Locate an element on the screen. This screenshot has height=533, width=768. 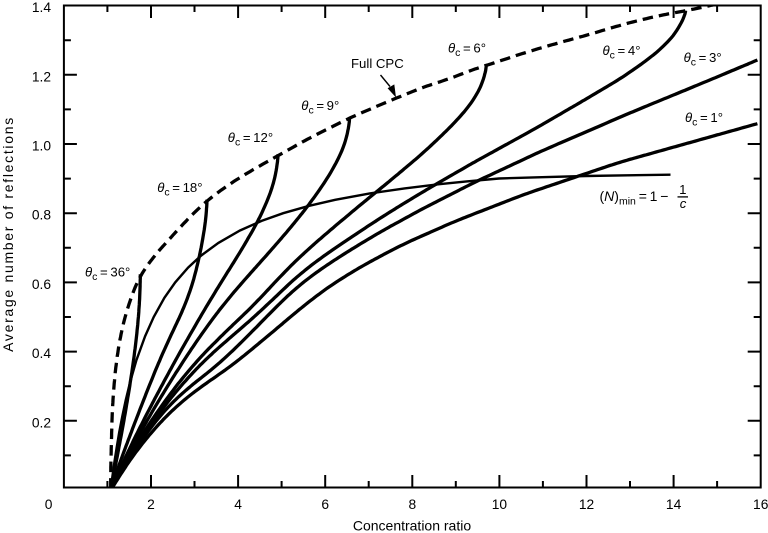
svg-text: 16 is located at coordinates (760, 504).